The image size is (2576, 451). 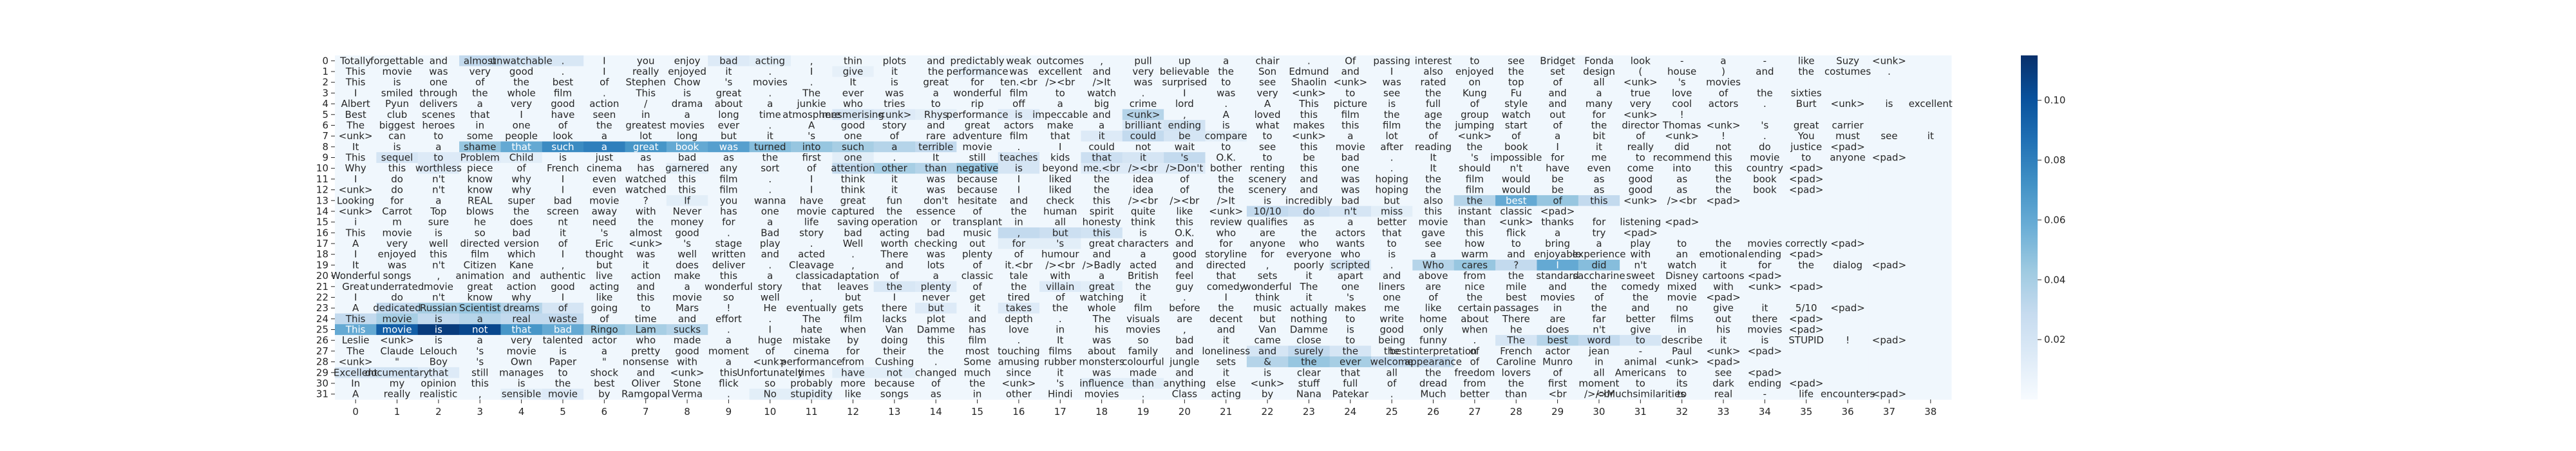 I want to click on cell-token-label: as, so click(x=937, y=394).